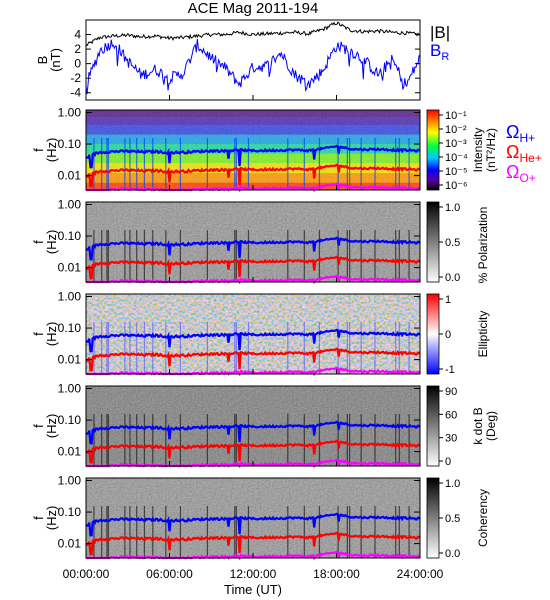  What do you see at coordinates (75, 78) in the screenshot?
I see `b-field-y-tick-label: -2` at bounding box center [75, 78].